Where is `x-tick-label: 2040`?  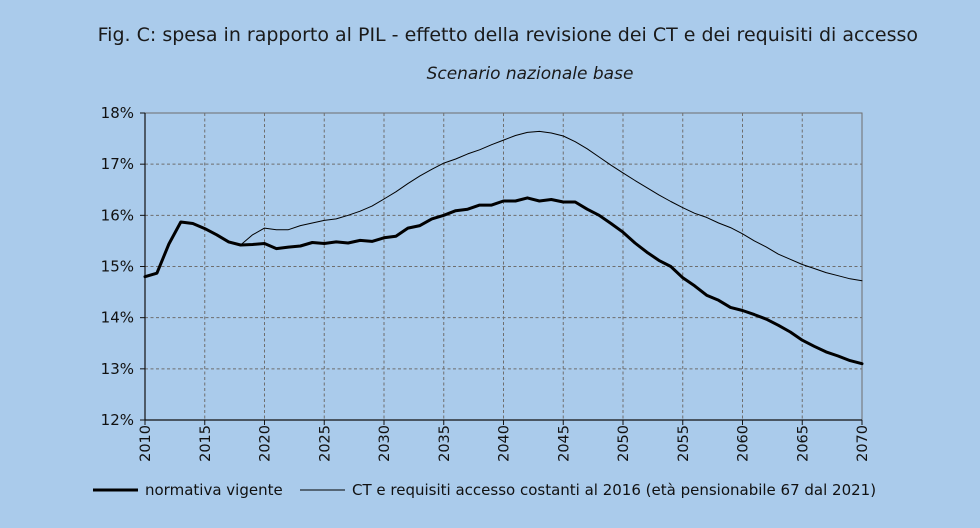 x-tick-label: 2040 is located at coordinates (505, 443).